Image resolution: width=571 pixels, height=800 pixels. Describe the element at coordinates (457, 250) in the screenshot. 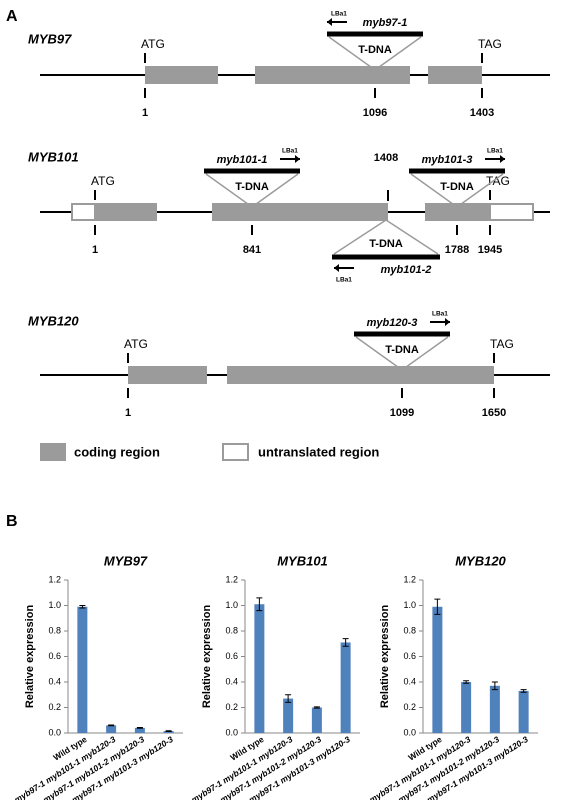

I see `position-label: 1788` at that location.